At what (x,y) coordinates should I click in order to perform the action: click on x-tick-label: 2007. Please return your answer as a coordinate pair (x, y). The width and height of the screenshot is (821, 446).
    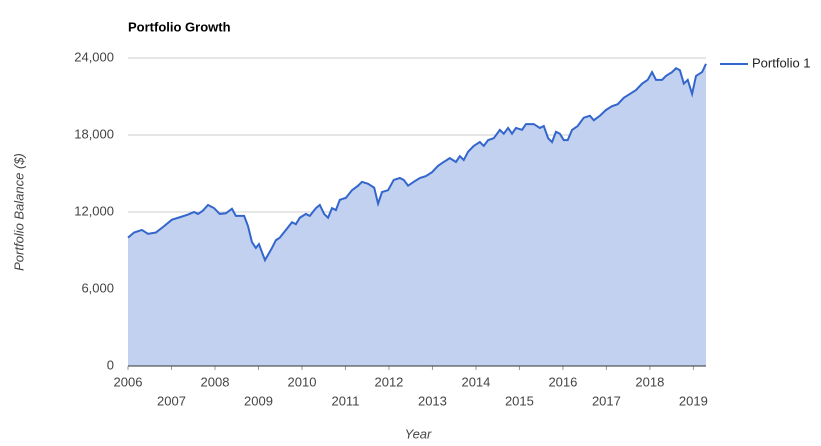
    Looking at the image, I should click on (171, 400).